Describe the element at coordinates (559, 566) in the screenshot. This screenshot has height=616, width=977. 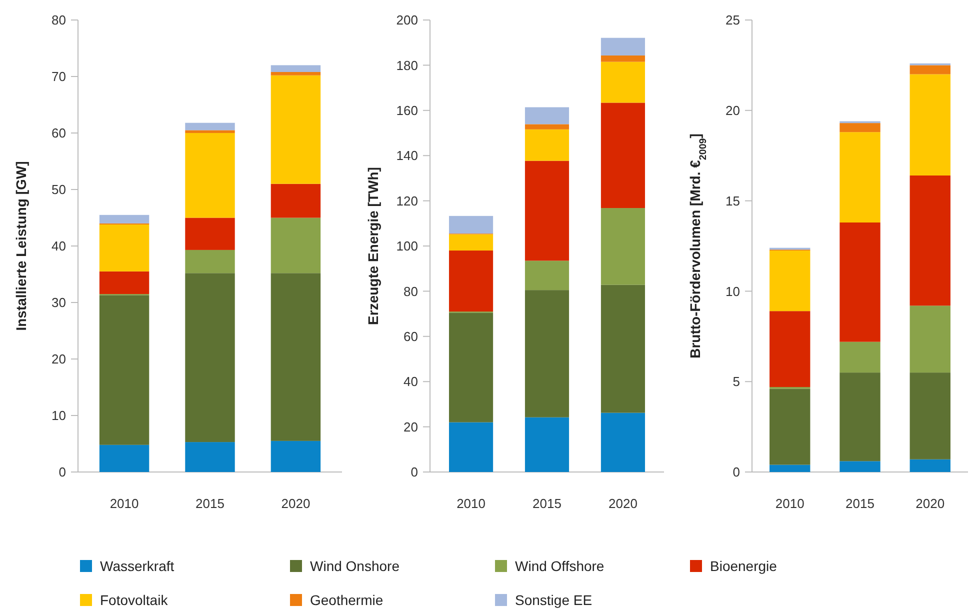
I see `legend-label: Wind Offshore` at that location.